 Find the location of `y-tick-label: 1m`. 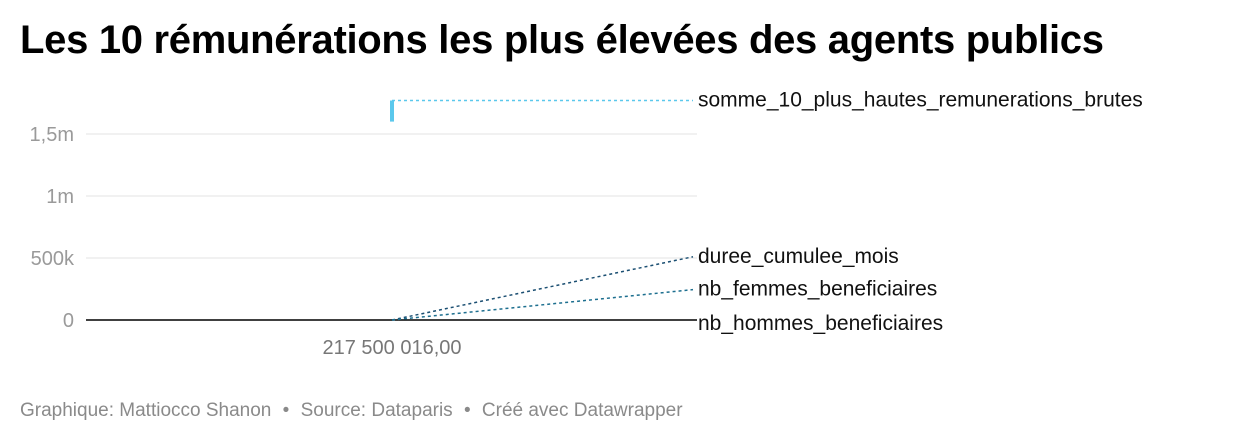

y-tick-label: 1m is located at coordinates (60, 197).